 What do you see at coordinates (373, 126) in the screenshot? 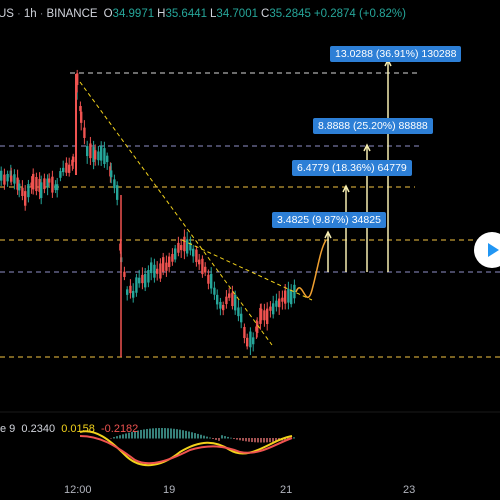
I see `target-label-3: 8.8888 (25.20%) 88888` at bounding box center [373, 126].